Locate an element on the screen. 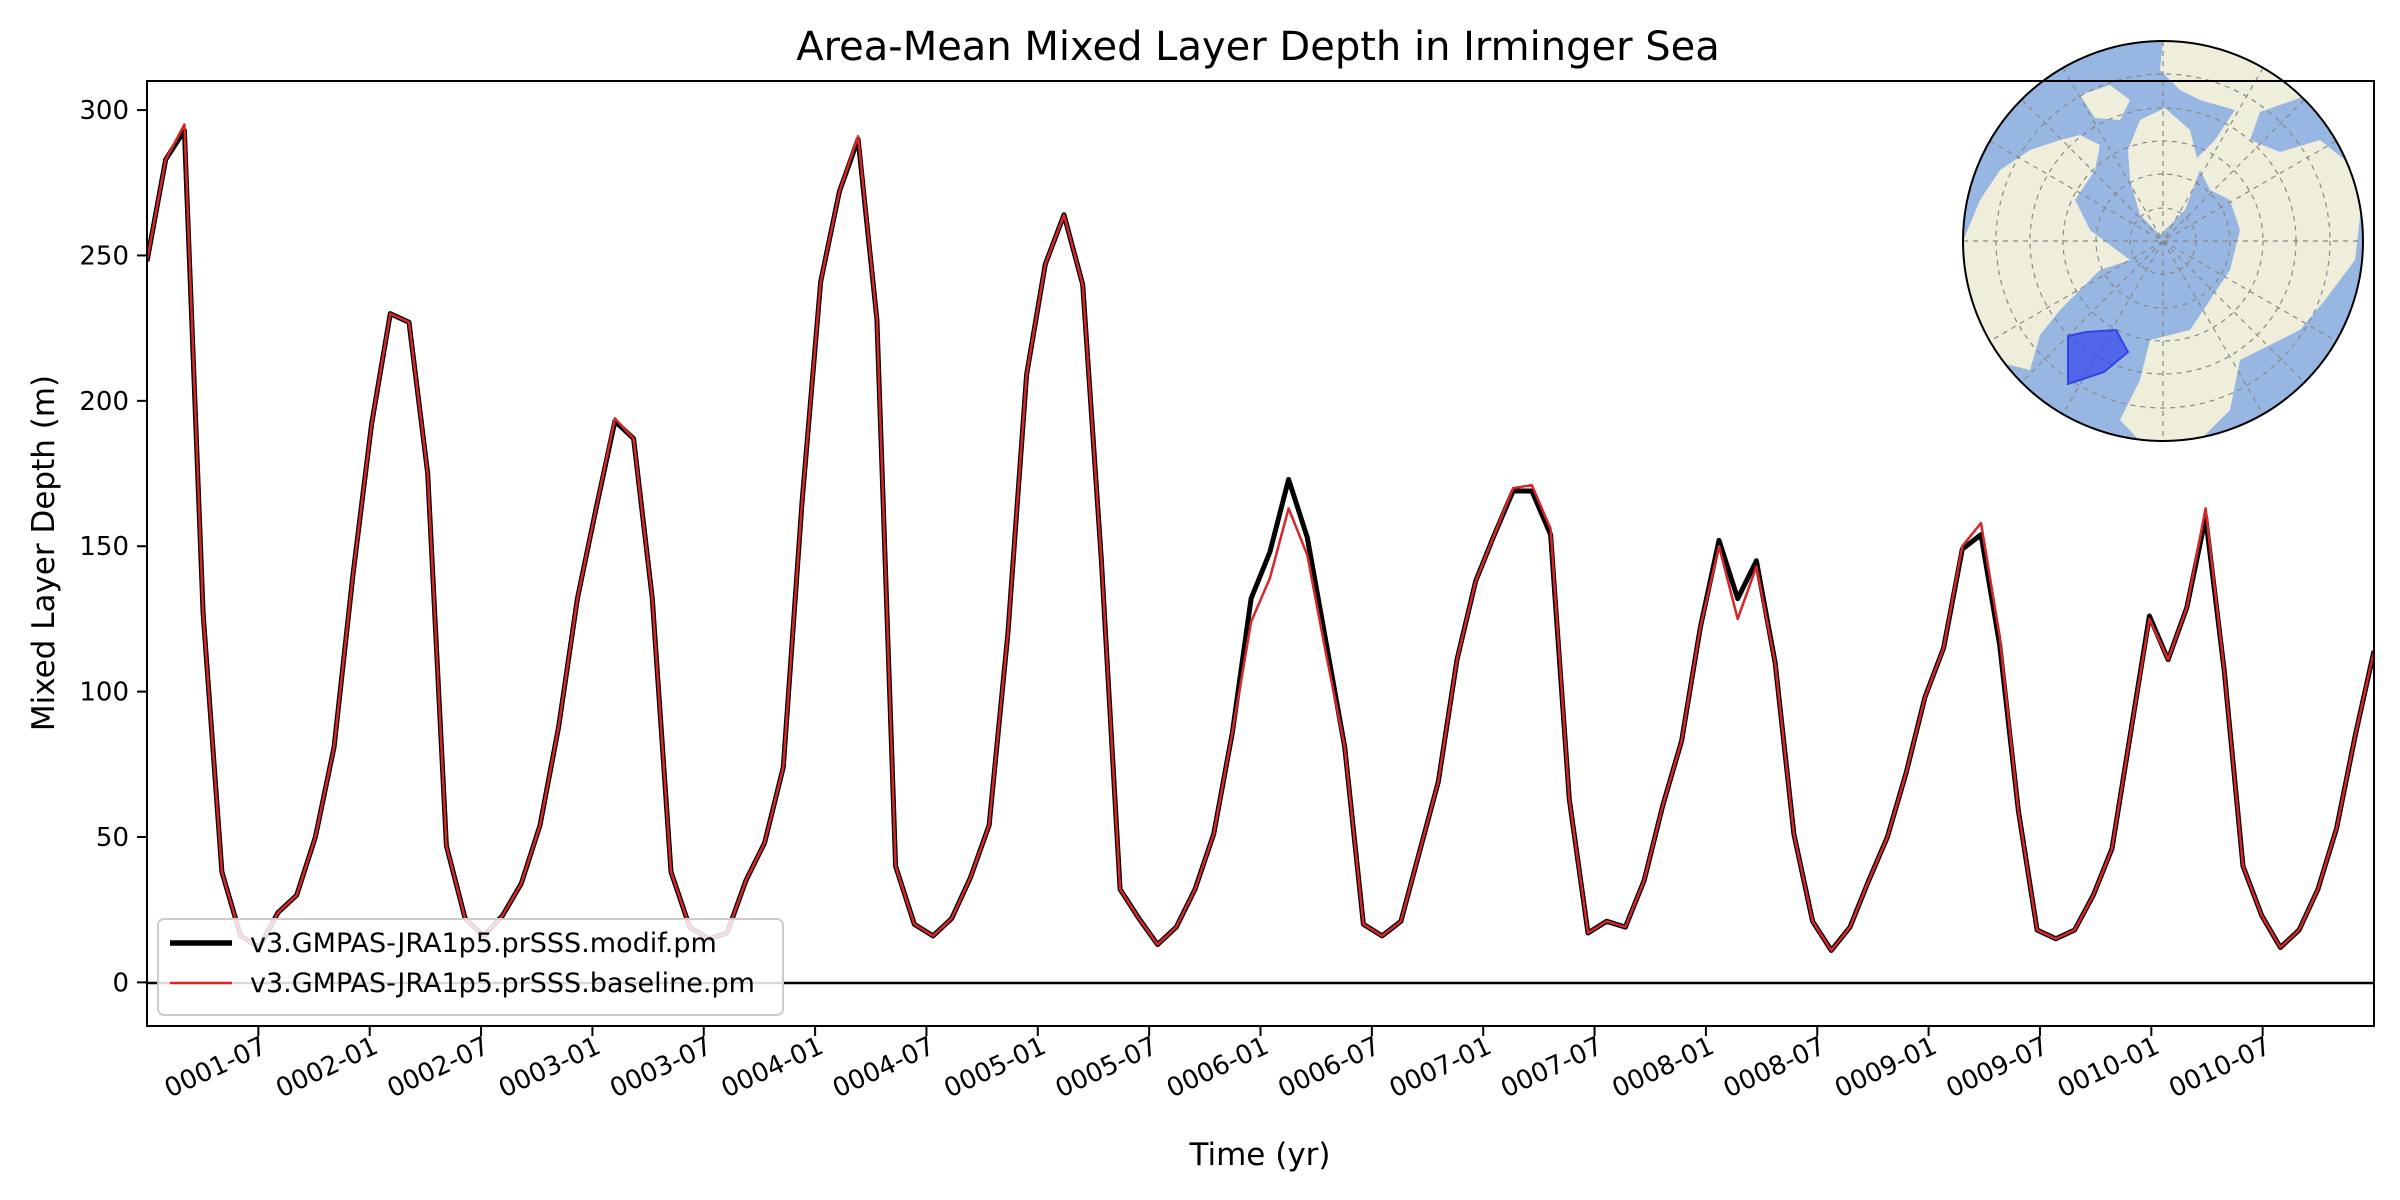  legend-box is located at coordinates (470, 967).